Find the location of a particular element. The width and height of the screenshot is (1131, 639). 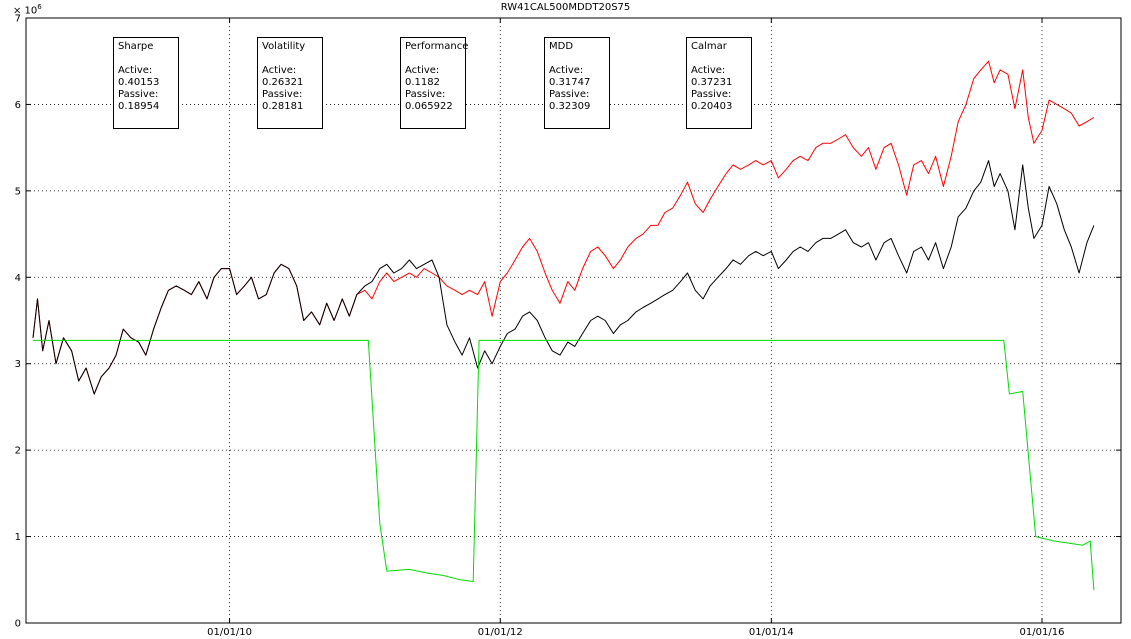

stat-box-calmar: Calmar Active: 0.37231 Passive: 0.20403 is located at coordinates (719, 83).